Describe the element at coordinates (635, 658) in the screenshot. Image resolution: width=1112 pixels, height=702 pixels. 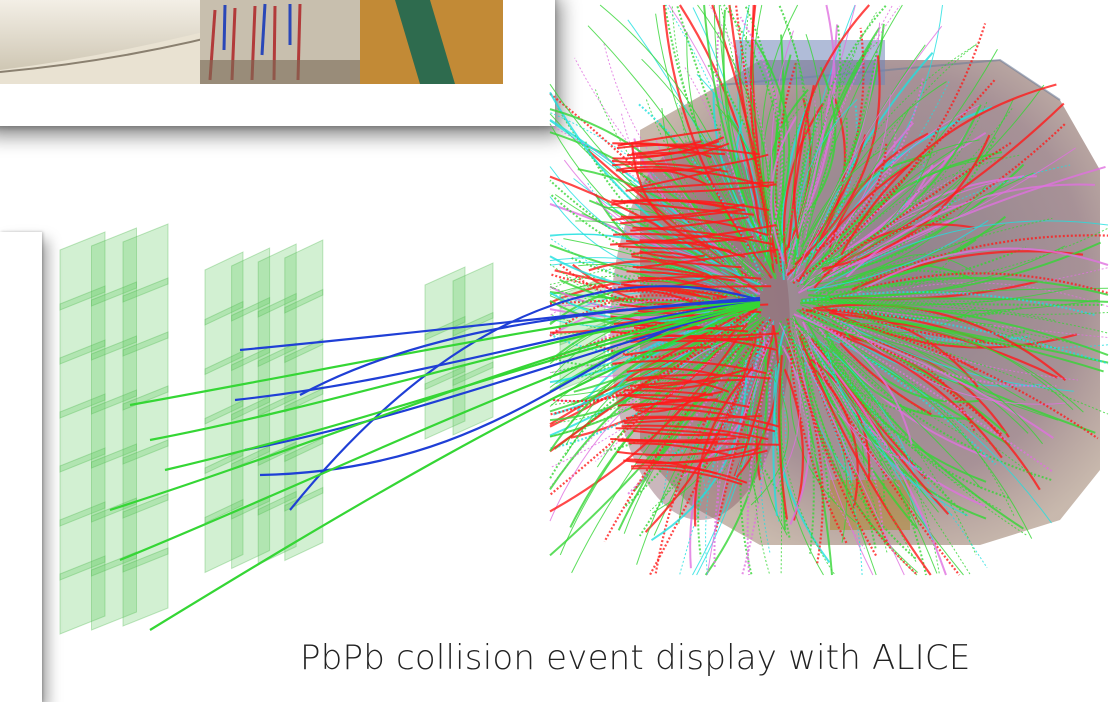
I see `figure-caption: PbPb collision event display with ALICE` at that location.